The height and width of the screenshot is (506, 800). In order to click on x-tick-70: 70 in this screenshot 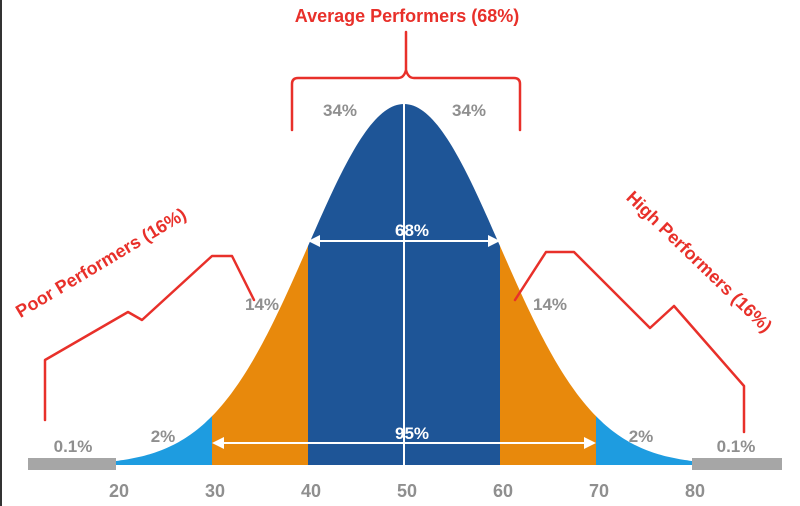, I will do `click(599, 491)`.